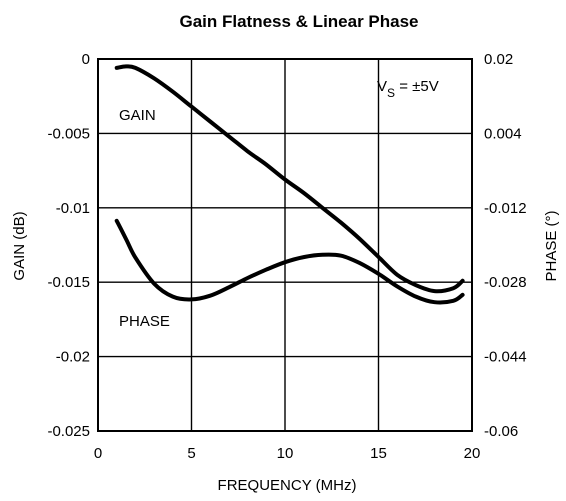 The width and height of the screenshot is (566, 501). Describe the element at coordinates (498, 59) in the screenshot. I see `y-tick-label-right: 0.02` at that location.